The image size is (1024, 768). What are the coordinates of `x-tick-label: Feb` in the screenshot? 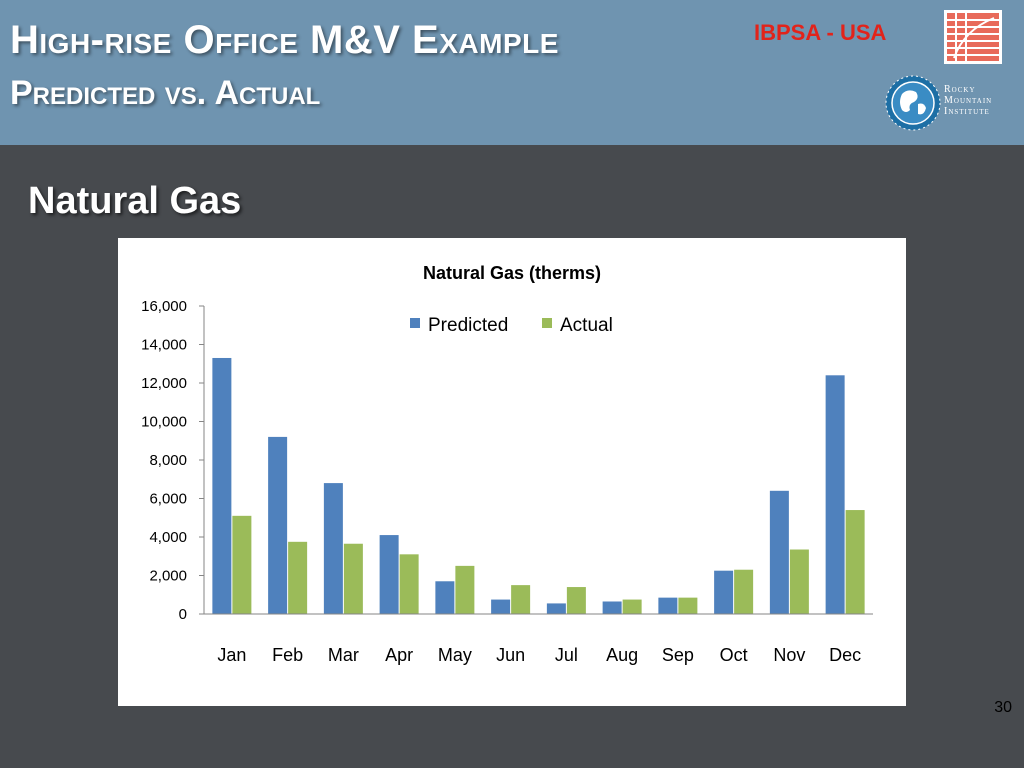 It's located at (287, 655).